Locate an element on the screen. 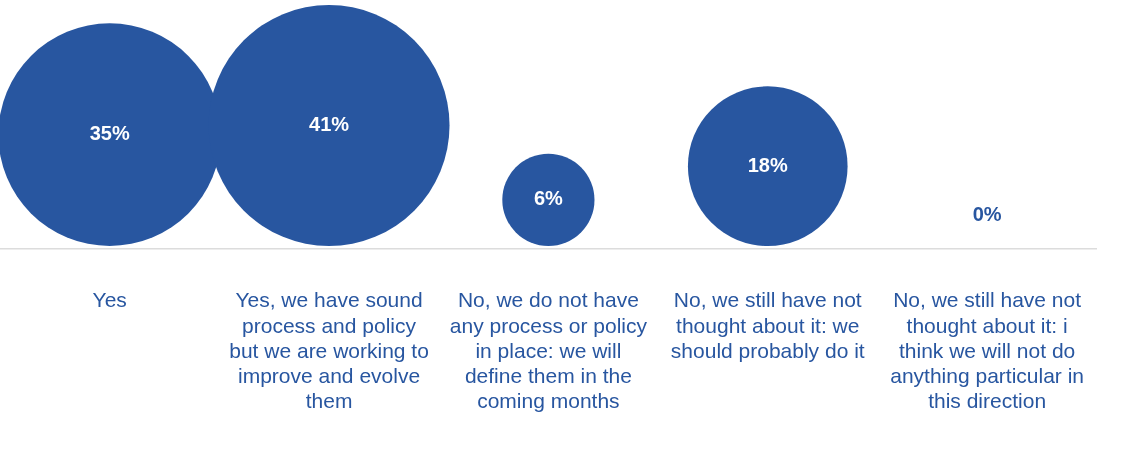 The image size is (1126, 459). data-label: 6% is located at coordinates (548, 198).